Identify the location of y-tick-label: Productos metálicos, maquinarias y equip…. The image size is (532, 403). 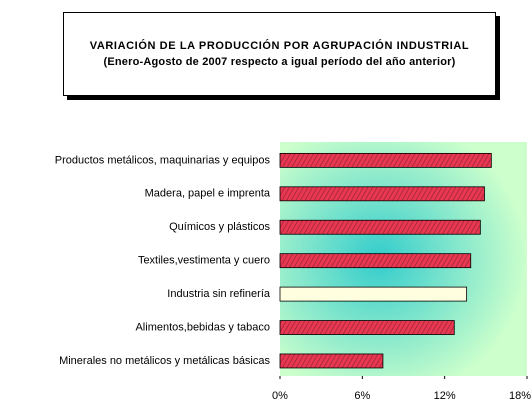
(163, 160).